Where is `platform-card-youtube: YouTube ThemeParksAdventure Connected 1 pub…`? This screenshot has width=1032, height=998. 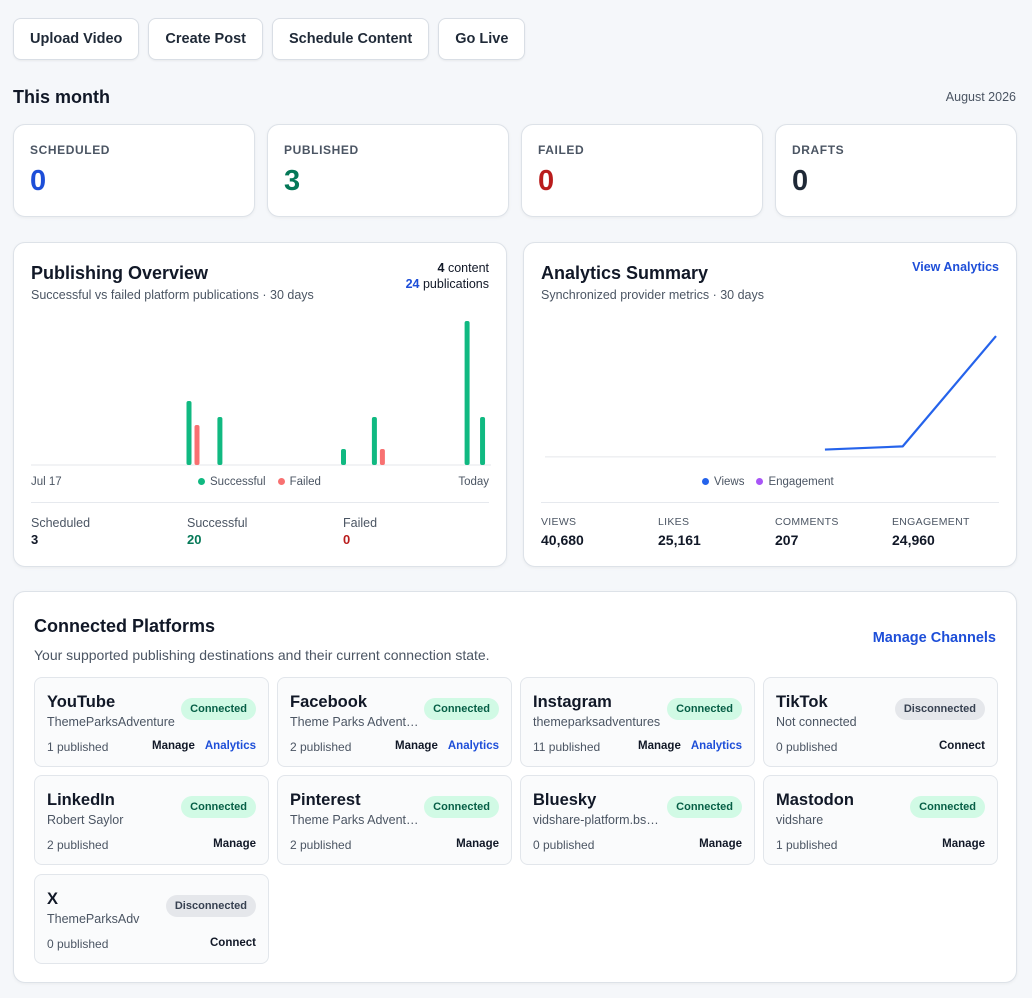
platform-card-youtube: YouTube ThemeParksAdventure Connected 1 pub… is located at coordinates (151, 722).